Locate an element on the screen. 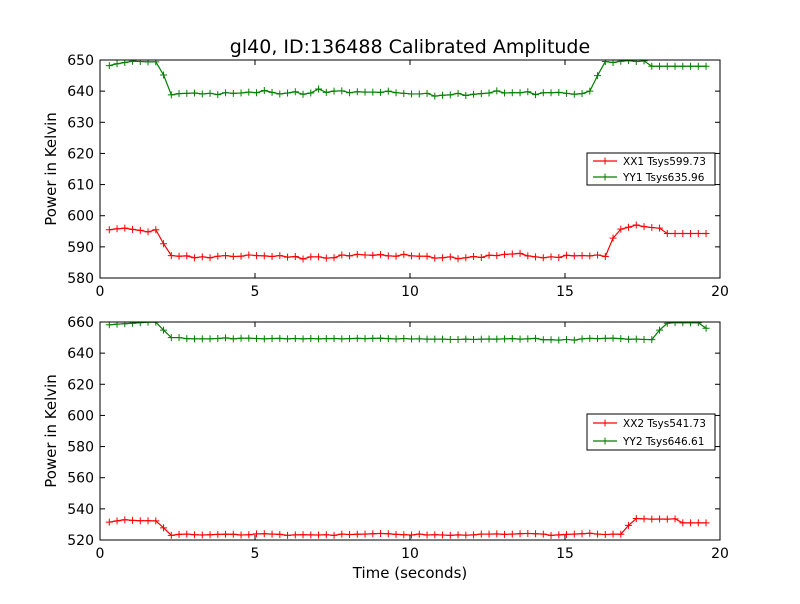 The image size is (800, 604). legend-box is located at coordinates (651, 432).